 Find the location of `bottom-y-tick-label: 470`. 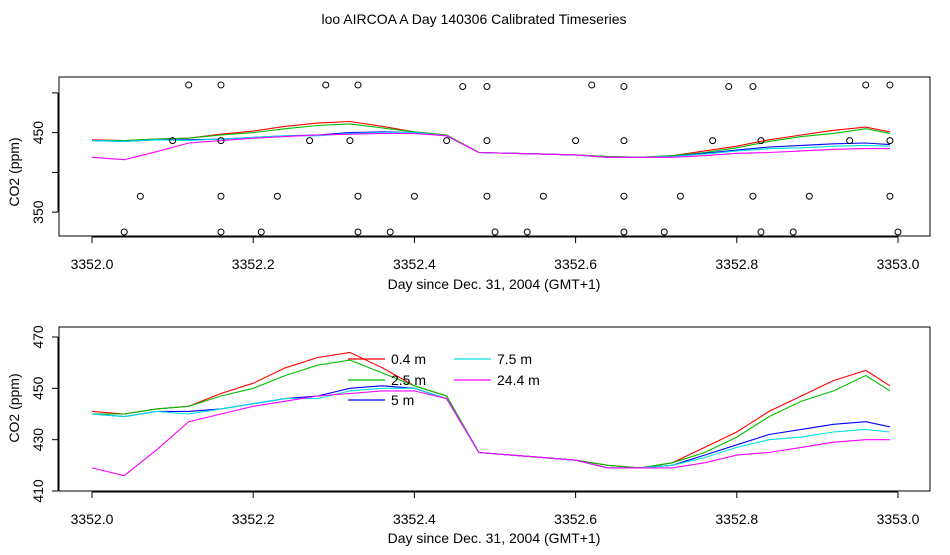

bottom-y-tick-label: 470 is located at coordinates (38, 337).